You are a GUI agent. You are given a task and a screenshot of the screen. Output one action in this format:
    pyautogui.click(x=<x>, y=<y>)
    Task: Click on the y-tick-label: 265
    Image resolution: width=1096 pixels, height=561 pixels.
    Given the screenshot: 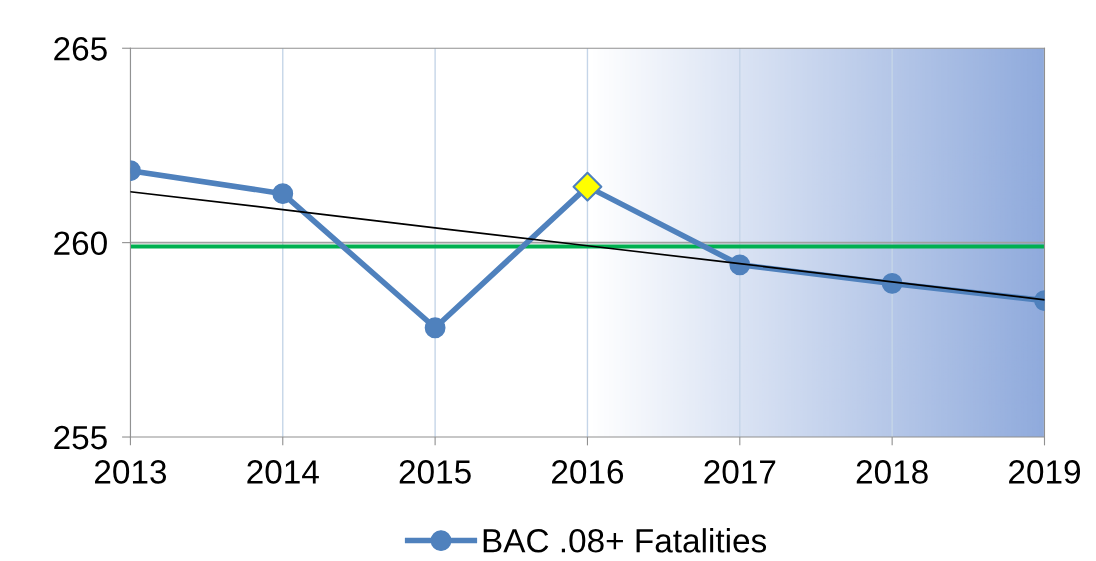 What is the action you would take?
    pyautogui.click(x=80, y=49)
    